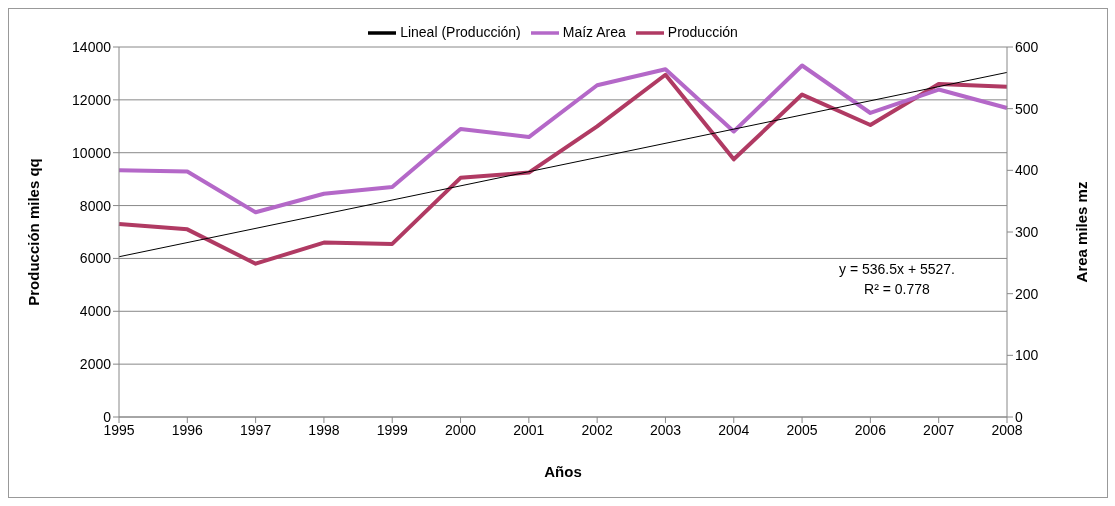  Describe the element at coordinates (665, 429) in the screenshot. I see `x-tick-label: 2003` at that location.